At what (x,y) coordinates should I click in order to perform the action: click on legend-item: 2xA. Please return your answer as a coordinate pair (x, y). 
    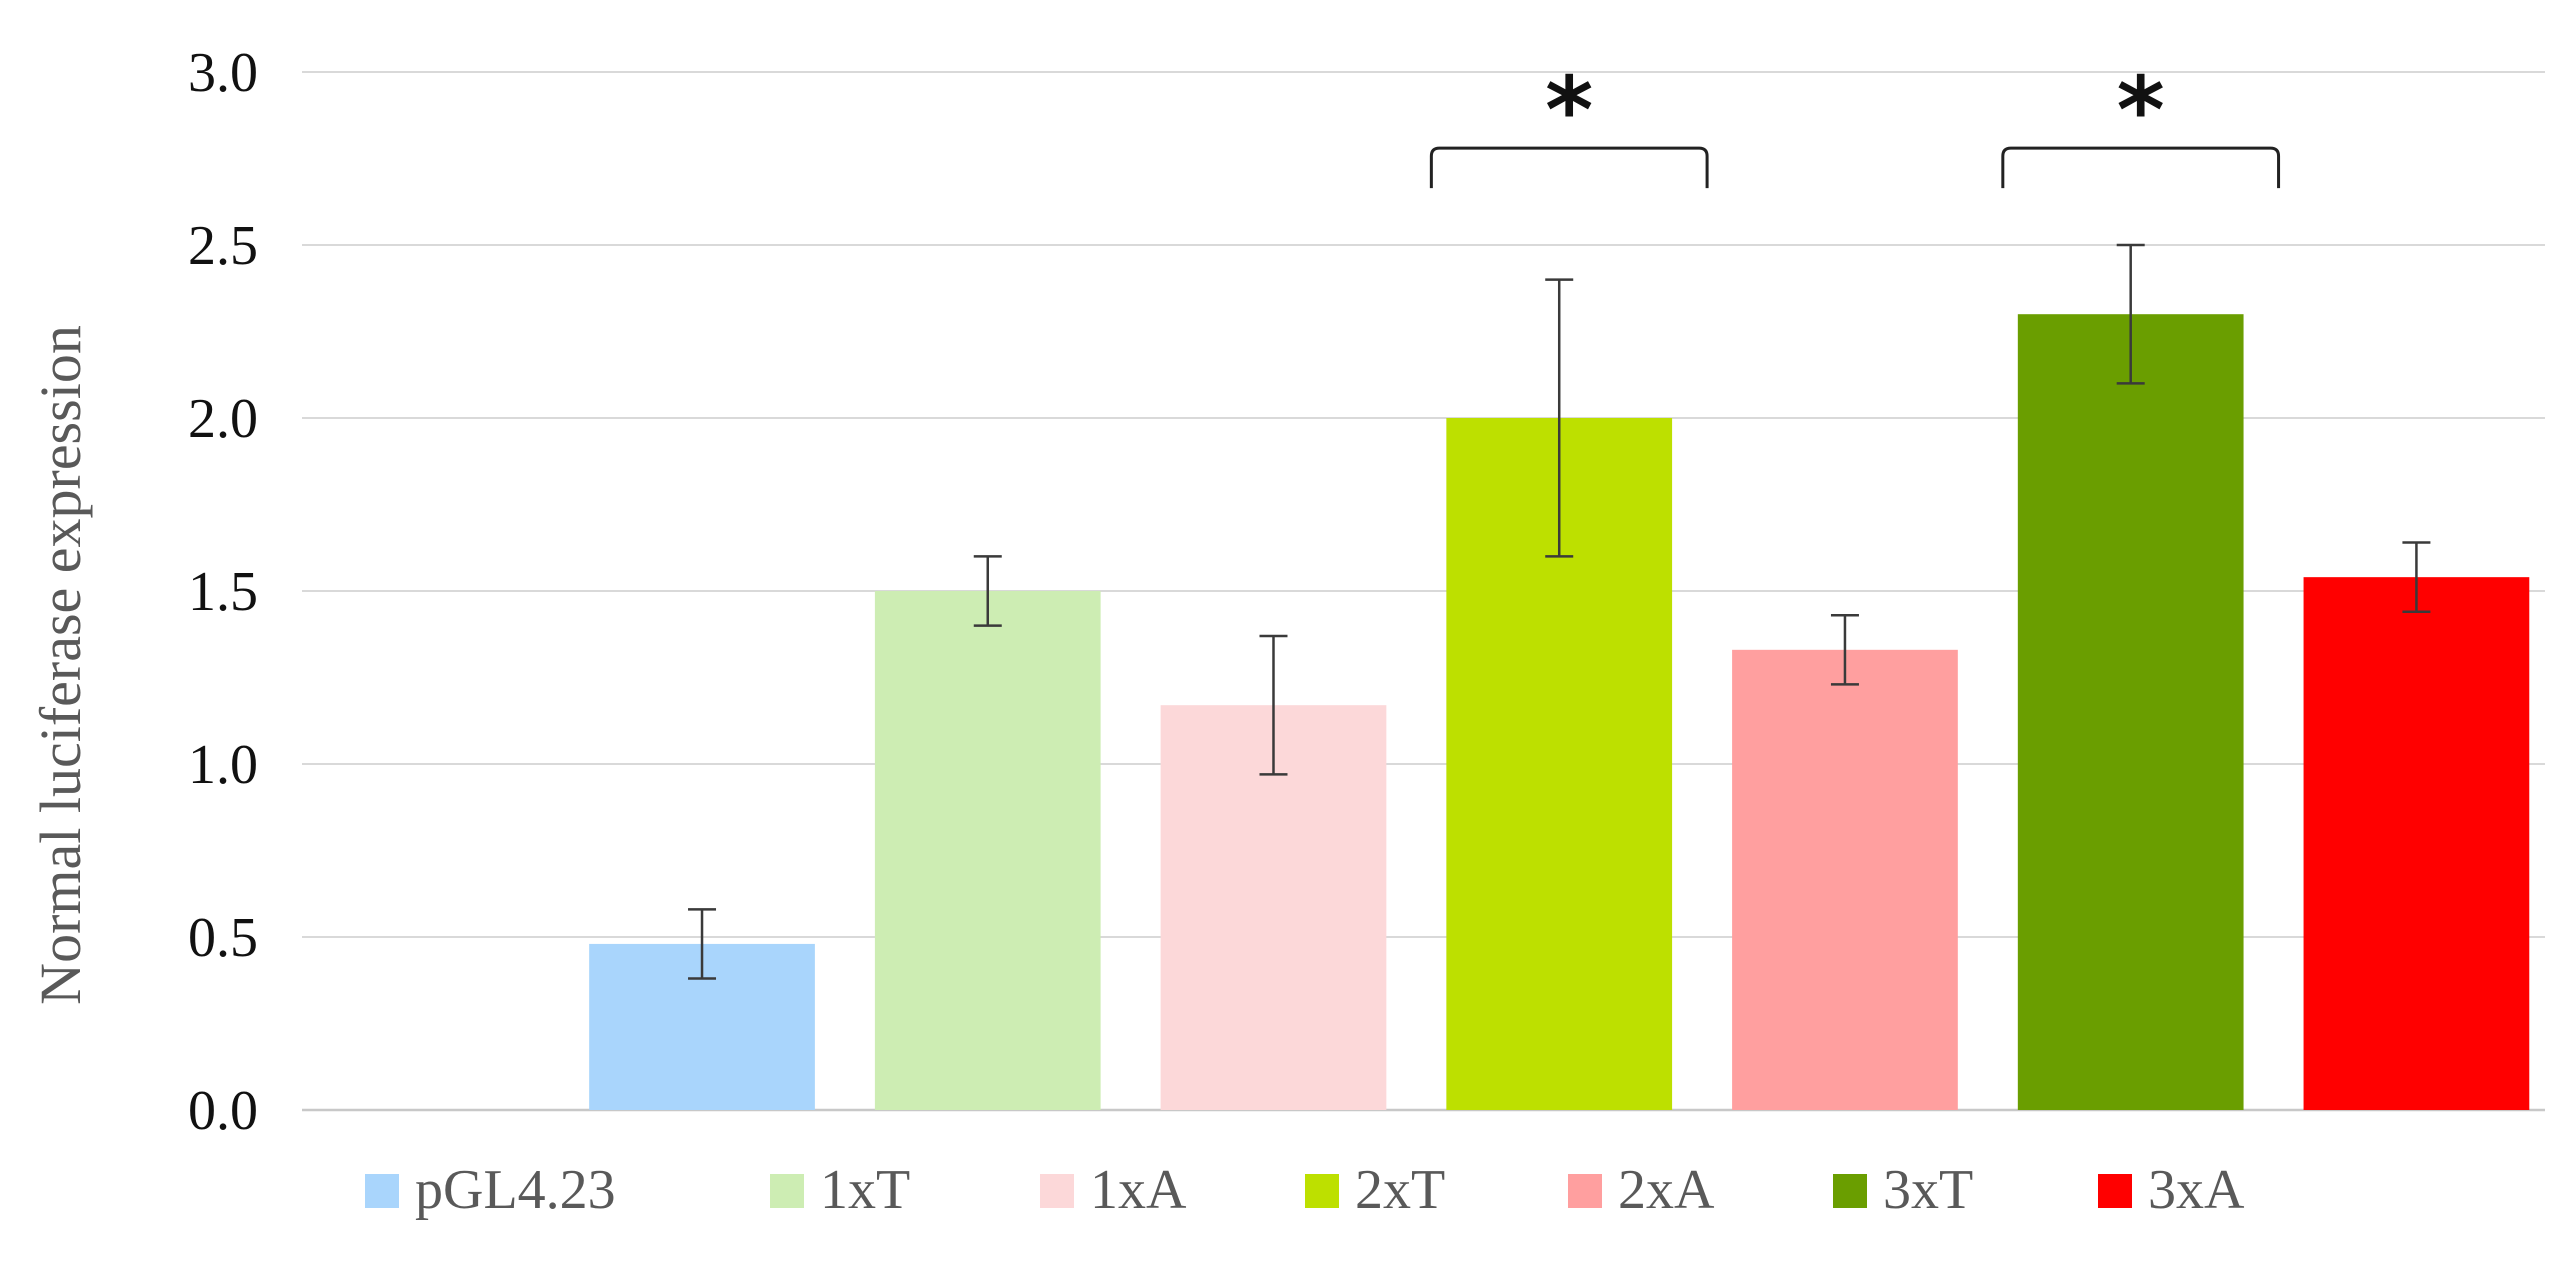
    Looking at the image, I should click on (1641, 1190).